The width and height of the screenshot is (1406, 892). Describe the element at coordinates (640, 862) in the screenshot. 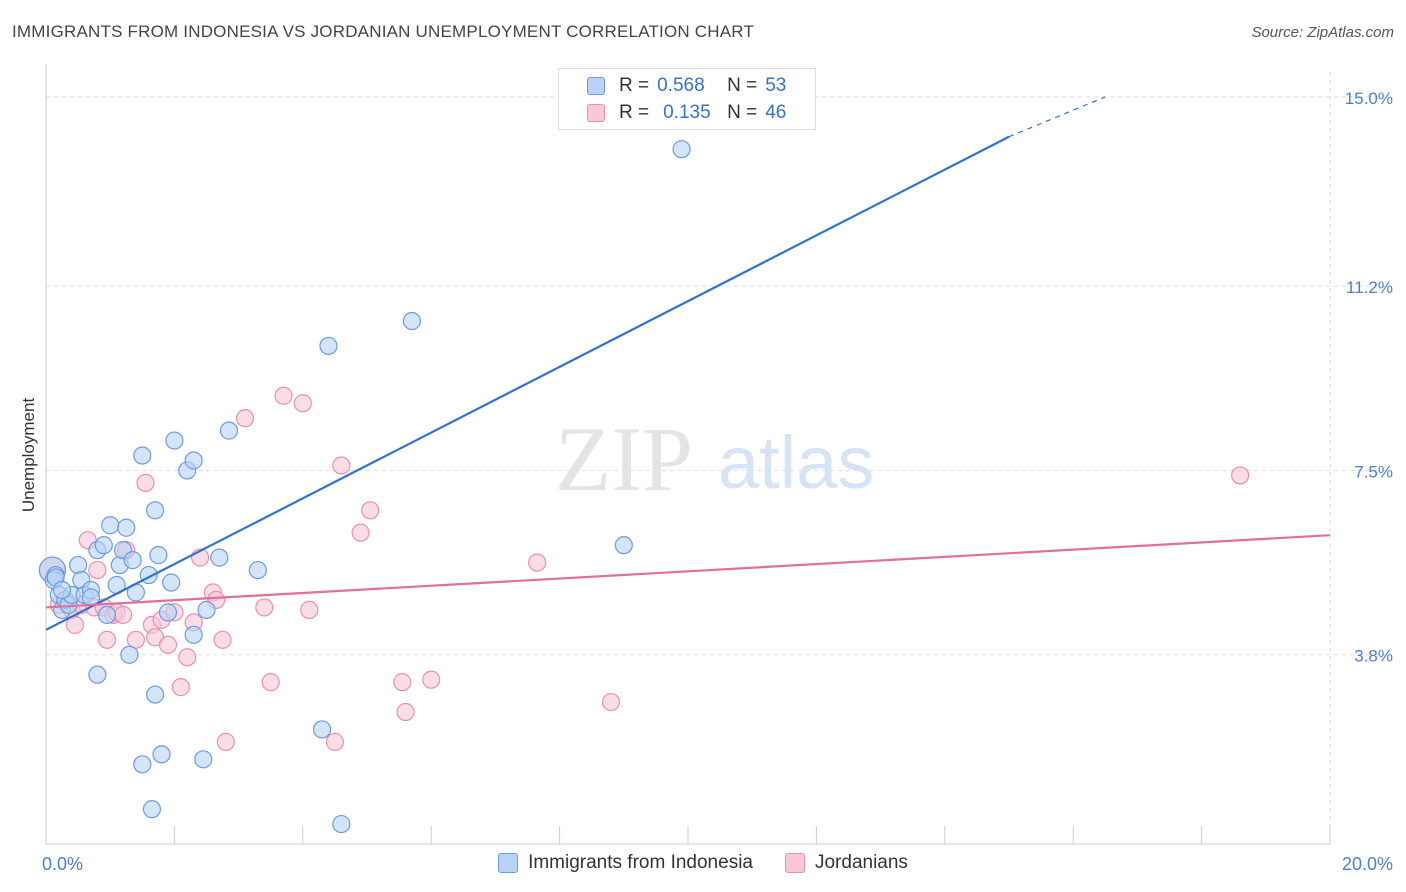

I see `legend-label-indonesia: Immigrants from Indonesia` at that location.